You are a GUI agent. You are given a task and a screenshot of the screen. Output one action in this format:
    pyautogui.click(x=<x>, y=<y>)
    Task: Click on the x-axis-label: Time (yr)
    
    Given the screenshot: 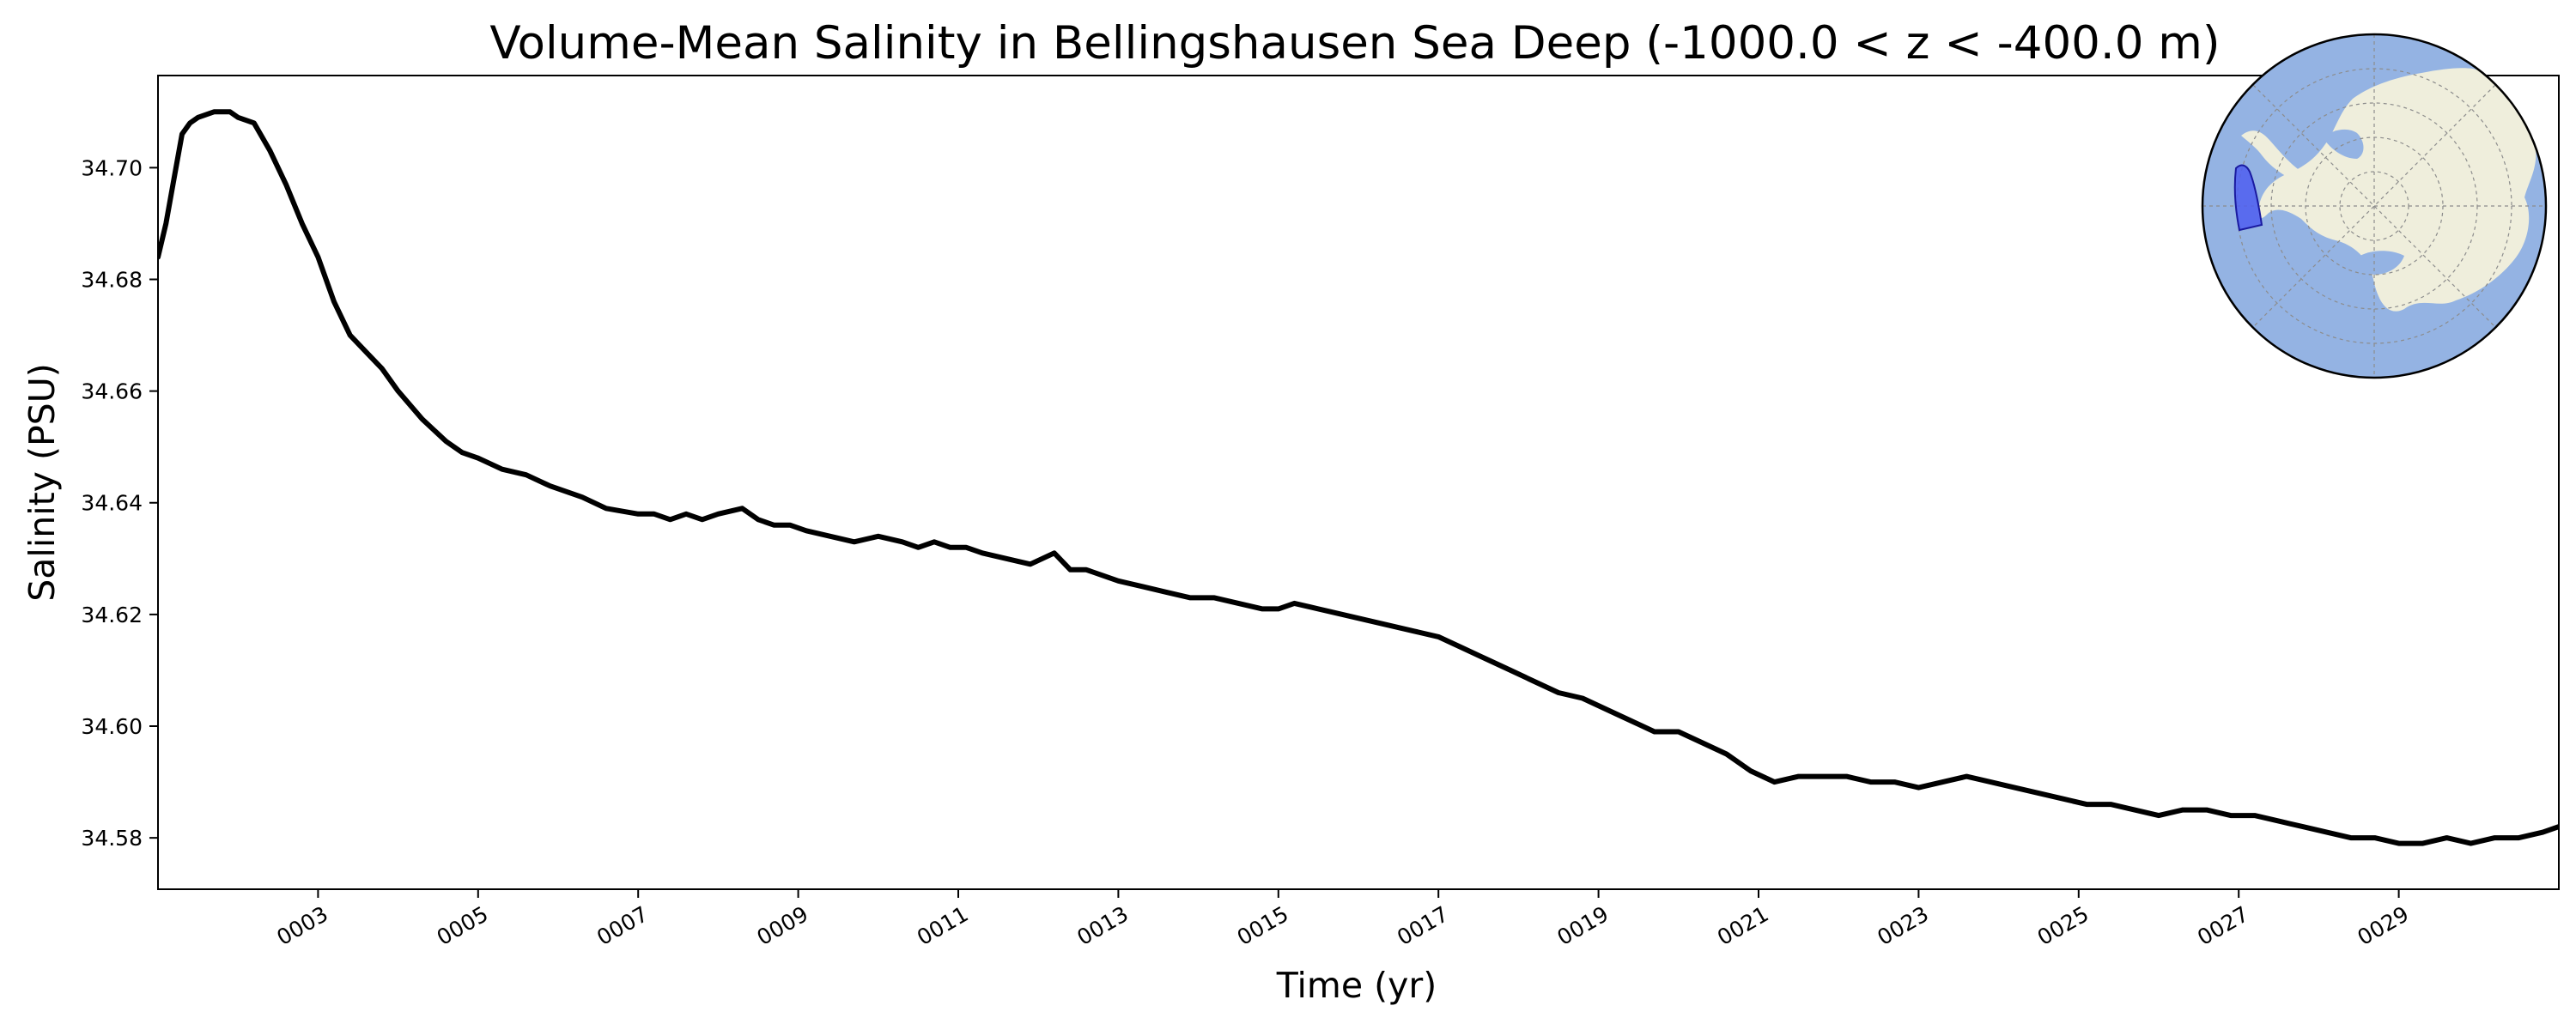 What is the action you would take?
    pyautogui.click(x=1356, y=985)
    